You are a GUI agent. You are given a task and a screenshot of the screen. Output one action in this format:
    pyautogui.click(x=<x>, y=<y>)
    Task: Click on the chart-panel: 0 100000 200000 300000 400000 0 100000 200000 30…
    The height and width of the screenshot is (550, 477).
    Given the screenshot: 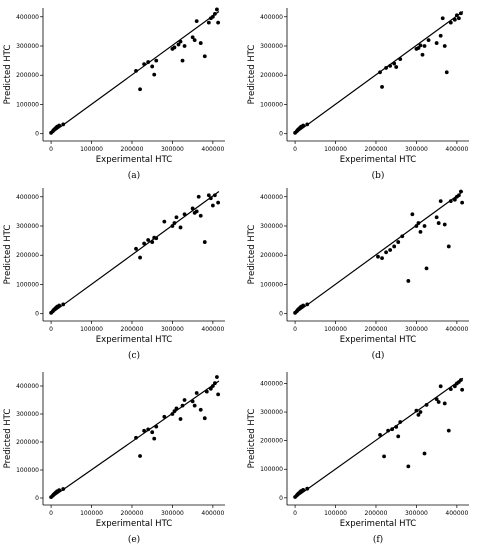 What is the action you would take?
    pyautogui.click(x=358, y=274)
    